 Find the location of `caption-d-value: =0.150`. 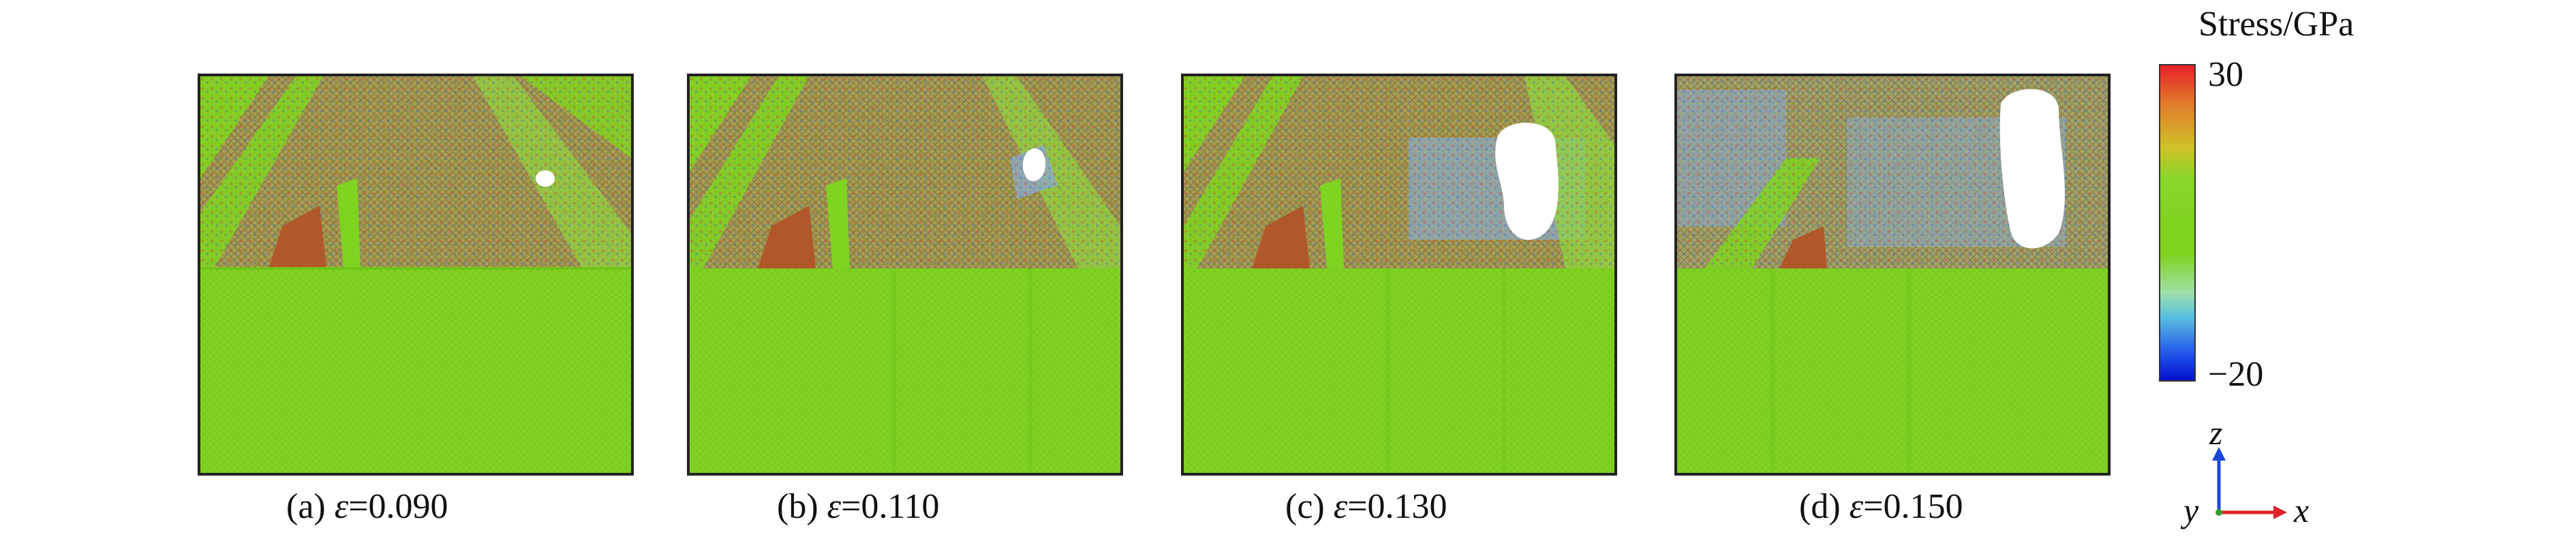

caption-d-value: =0.150 is located at coordinates (1913, 506).